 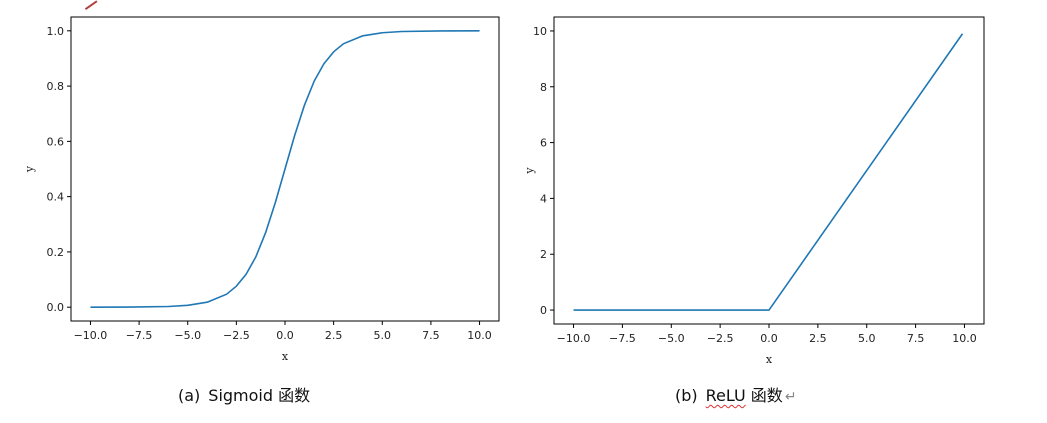 What do you see at coordinates (769, 359) in the screenshot?
I see `relu-x-axis-label: x` at bounding box center [769, 359].